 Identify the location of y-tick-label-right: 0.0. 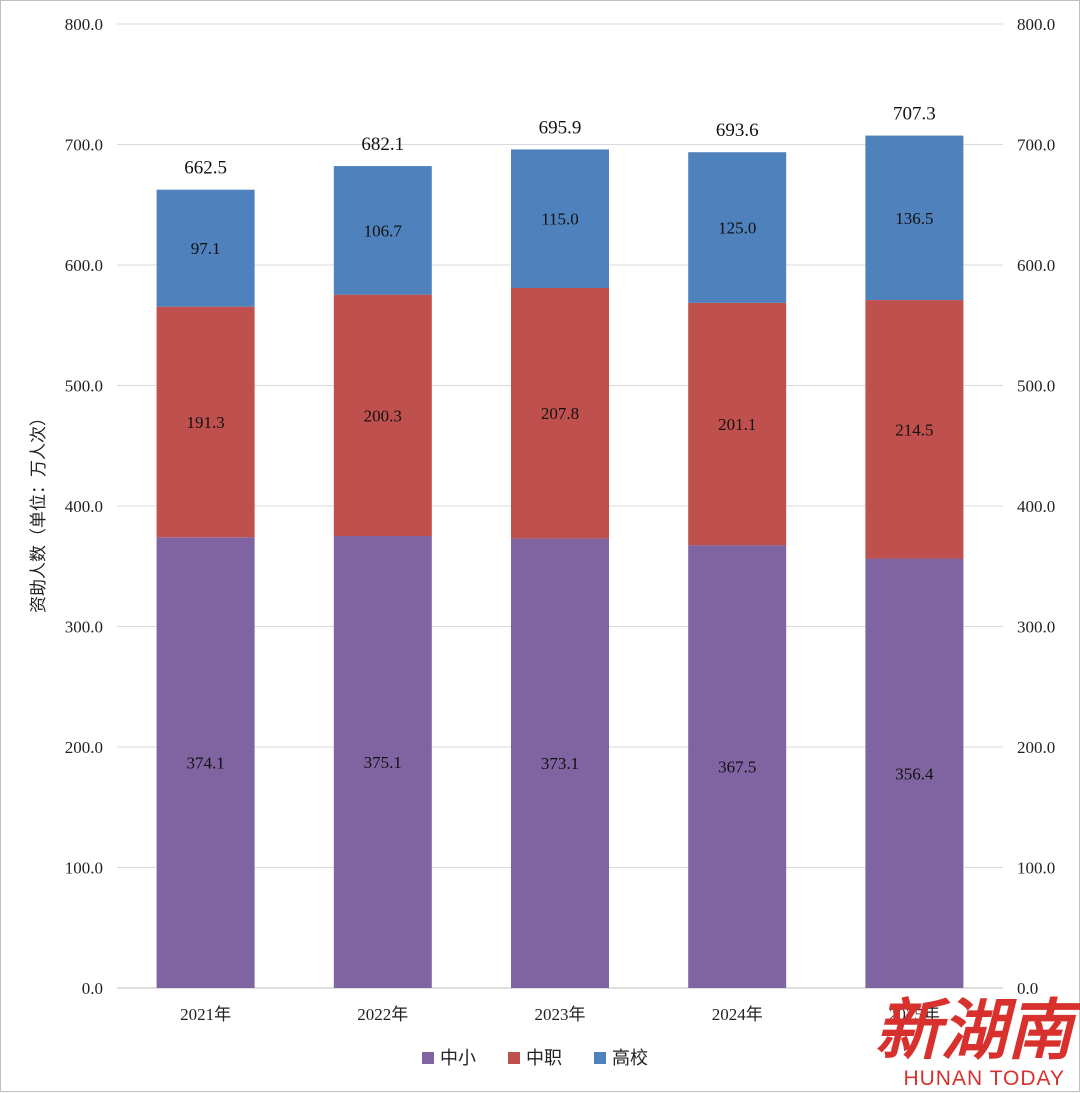
(1027, 988).